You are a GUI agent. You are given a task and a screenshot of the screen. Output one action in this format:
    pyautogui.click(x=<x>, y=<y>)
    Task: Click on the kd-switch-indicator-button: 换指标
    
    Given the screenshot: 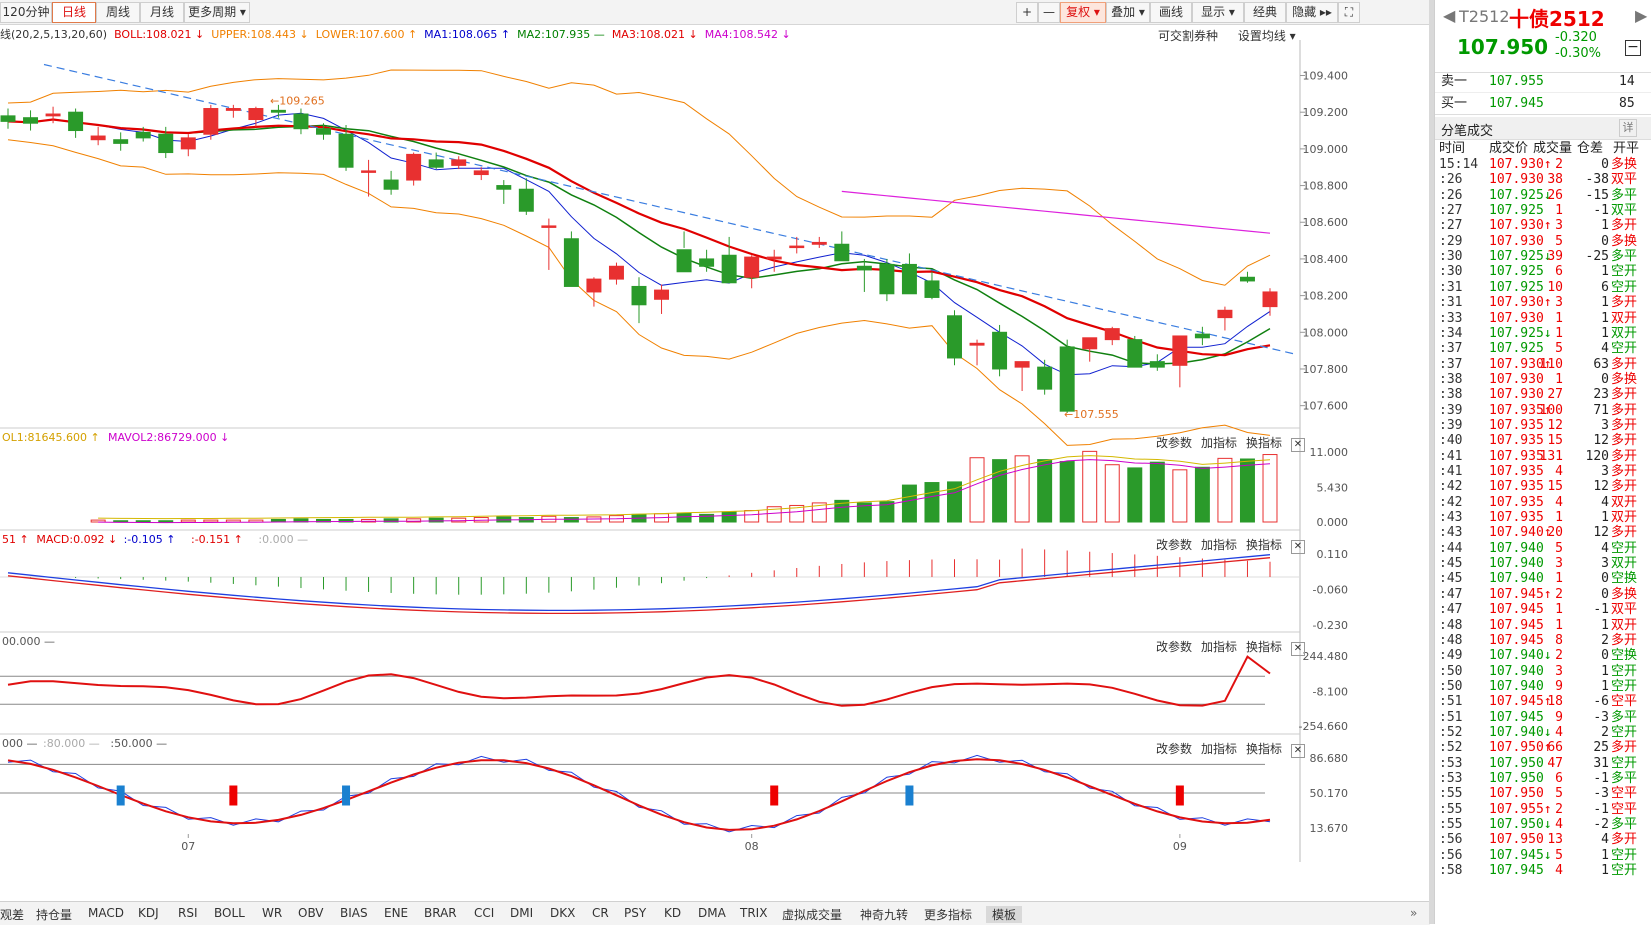 What is the action you would take?
    pyautogui.click(x=1263, y=749)
    